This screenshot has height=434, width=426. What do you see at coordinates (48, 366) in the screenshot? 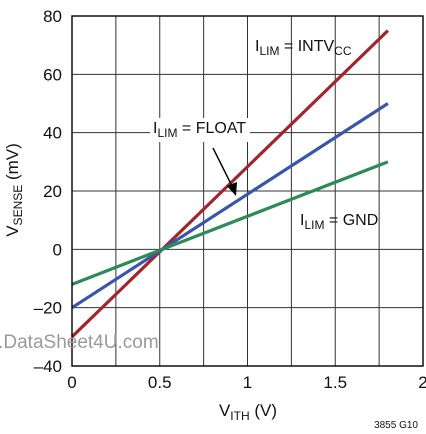
I see `y-tick-label: –40` at bounding box center [48, 366].